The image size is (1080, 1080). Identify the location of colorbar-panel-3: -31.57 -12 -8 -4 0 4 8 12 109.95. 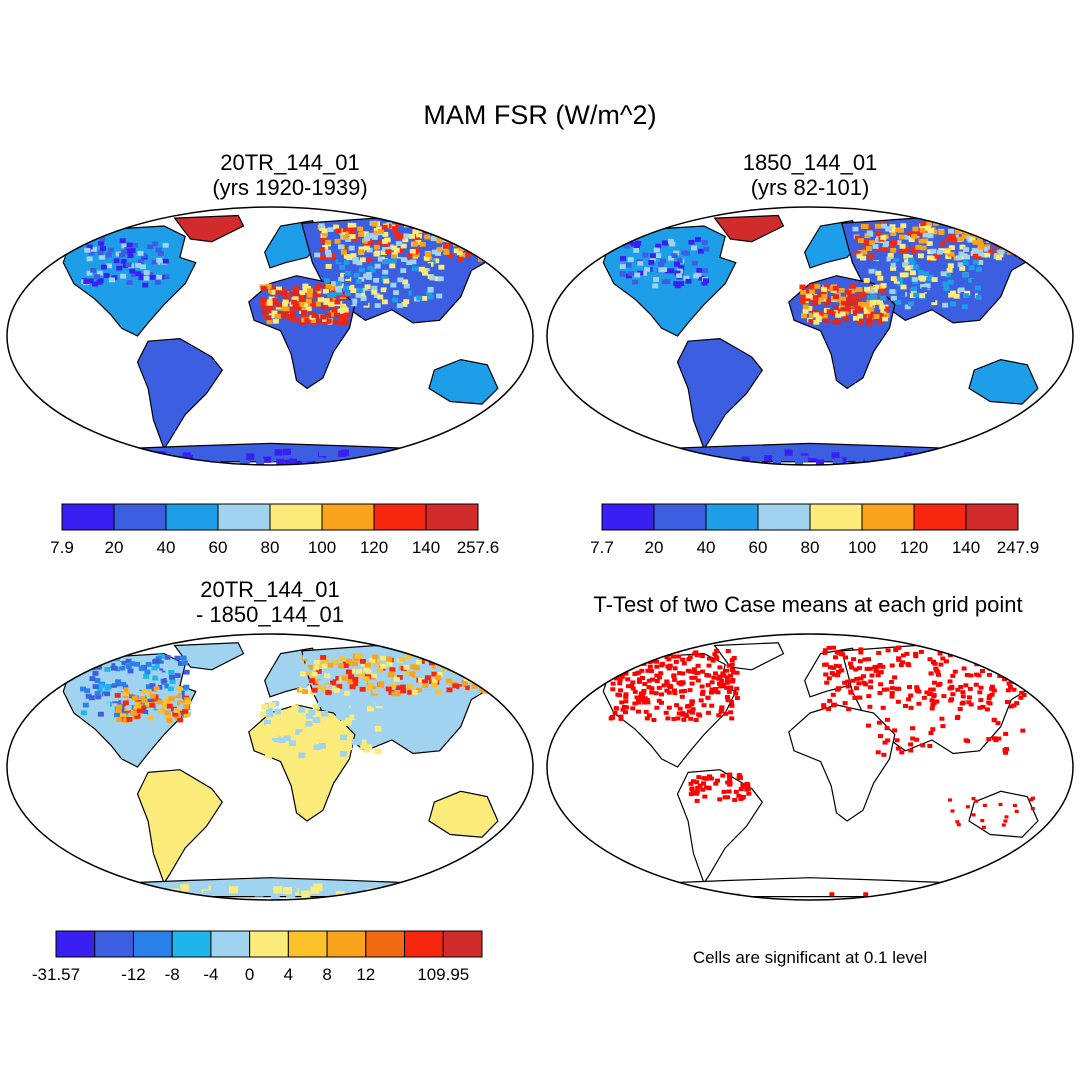
(257, 957).